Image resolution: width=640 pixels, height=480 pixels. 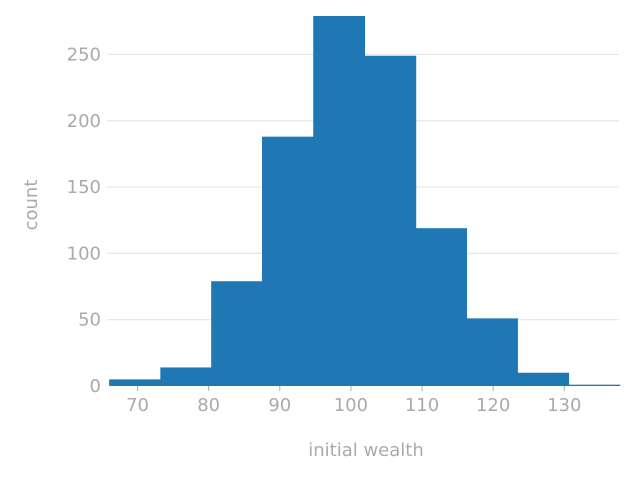 I want to click on y-axis-ticks: 0 50 100 150 200 250, so click(x=84, y=220).